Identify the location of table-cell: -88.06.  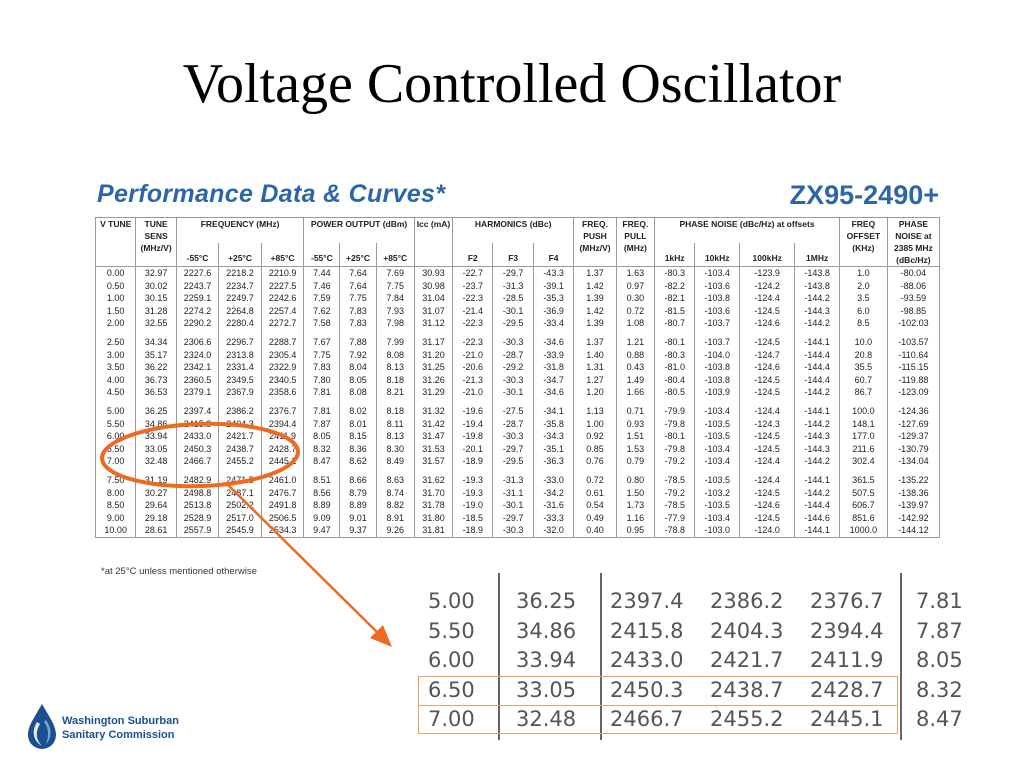
(913, 286).